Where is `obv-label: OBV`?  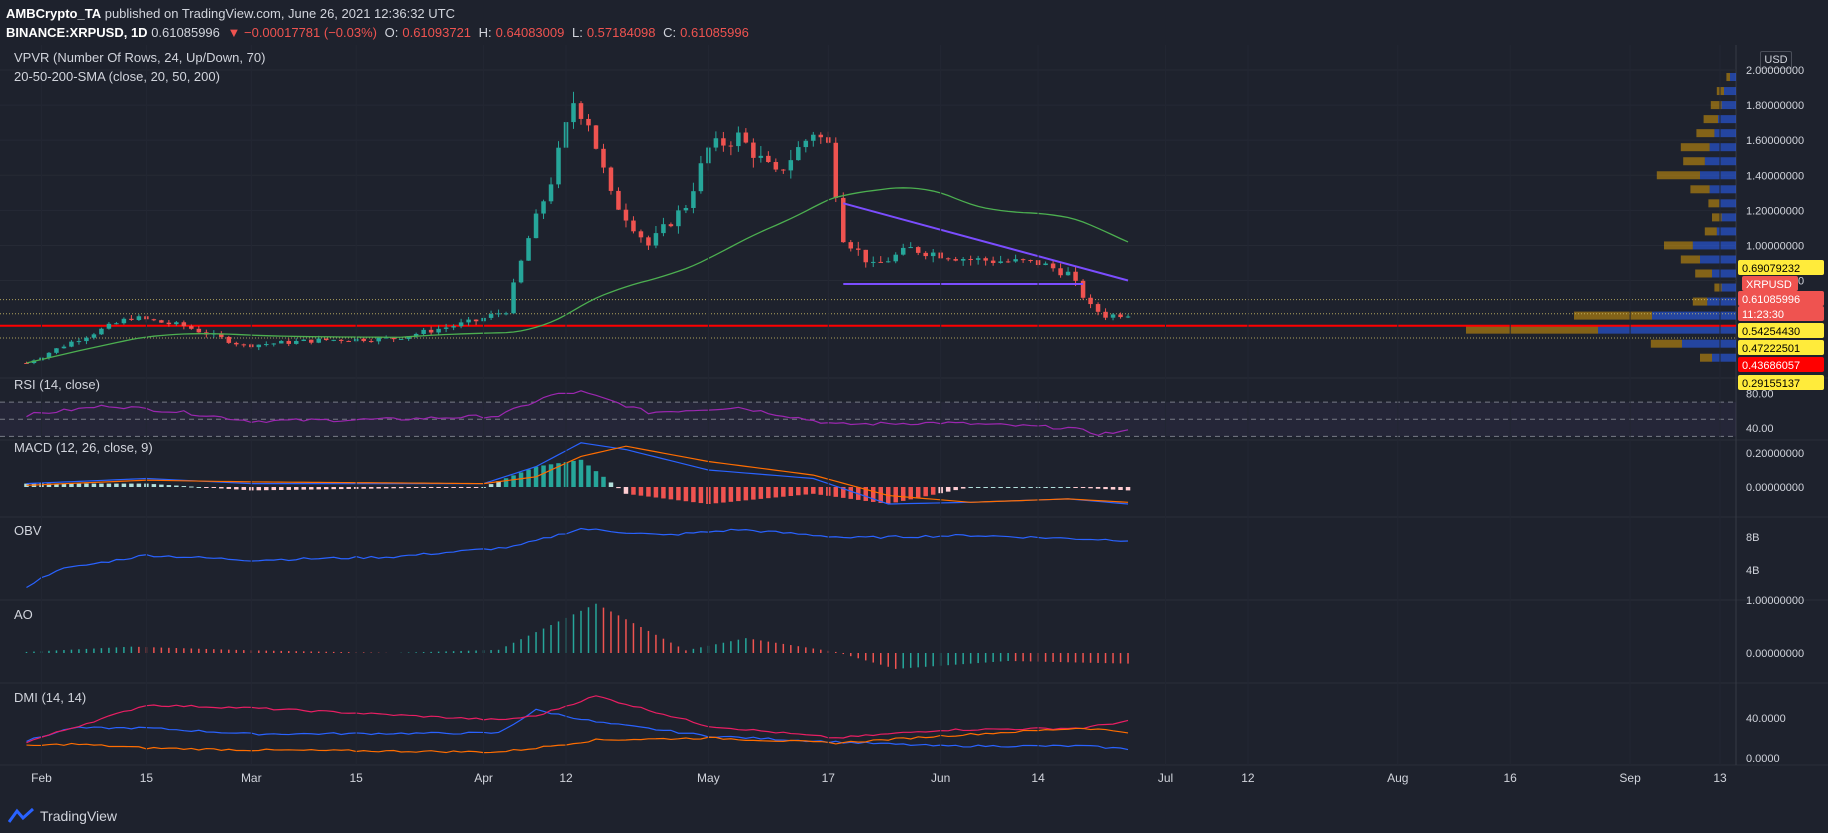
obv-label: OBV is located at coordinates (28, 530).